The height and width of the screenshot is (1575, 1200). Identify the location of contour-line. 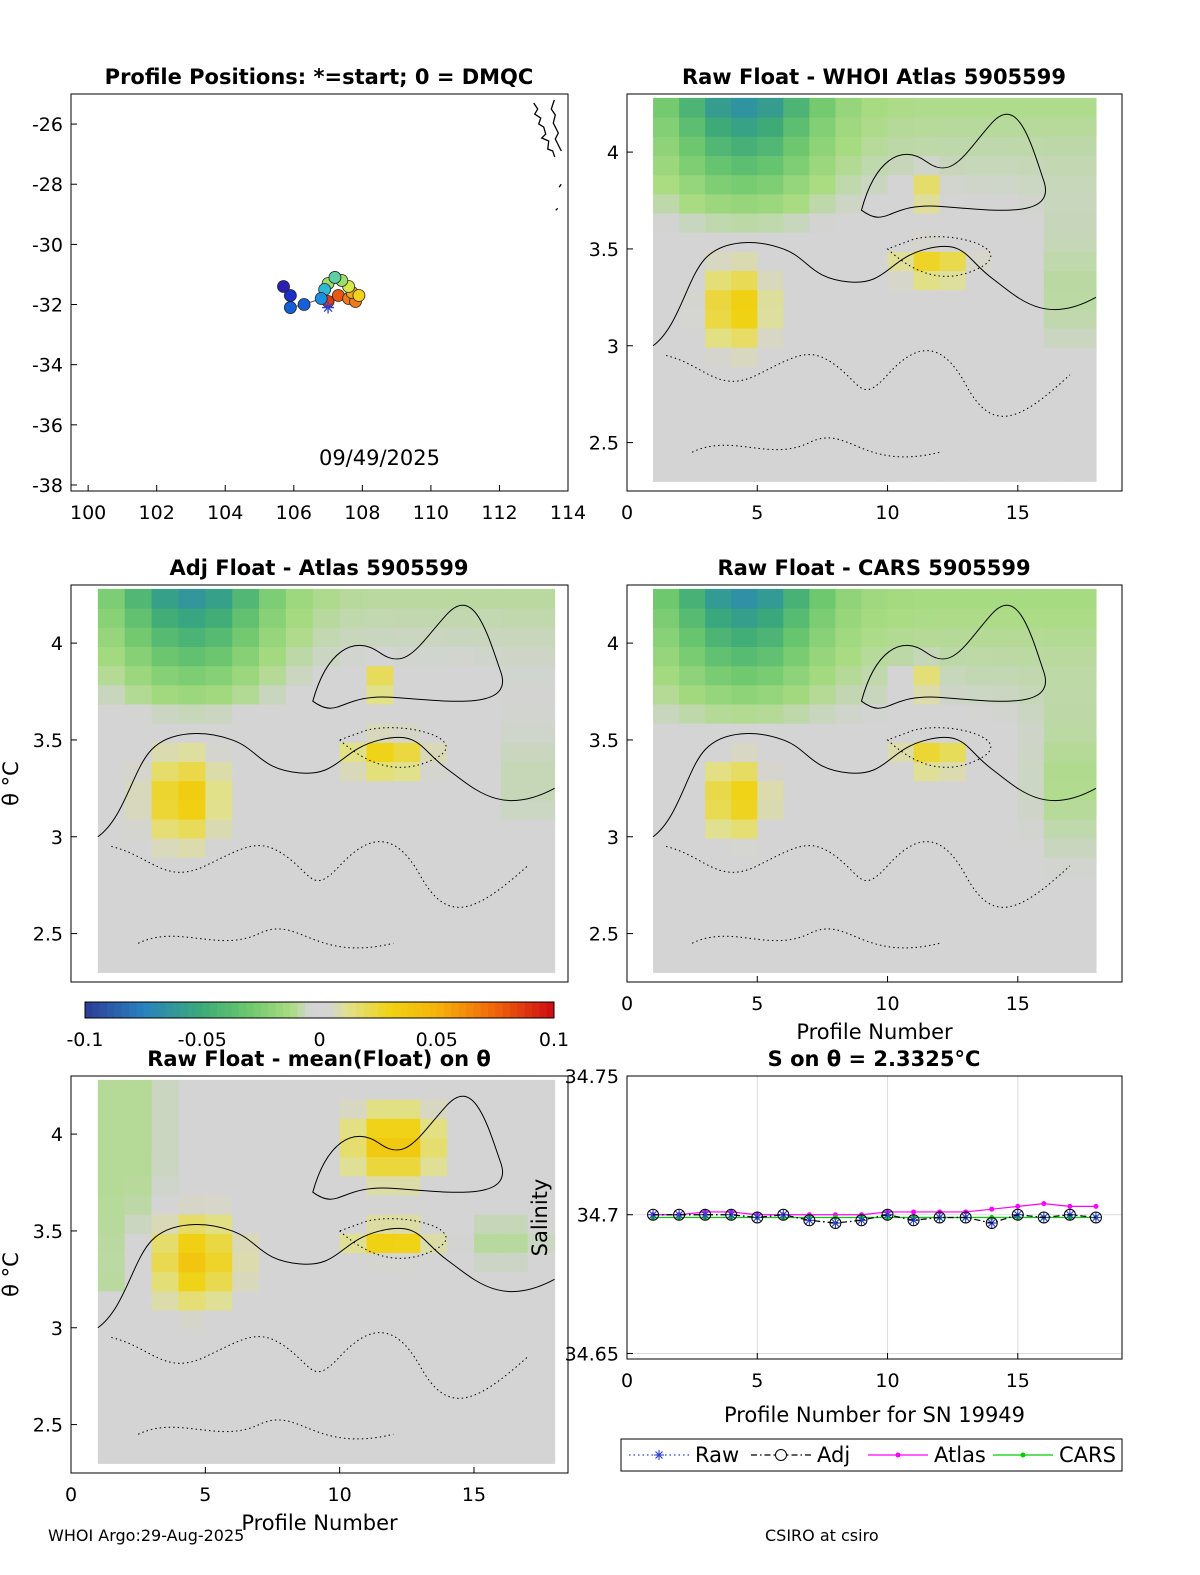
(326, 1276).